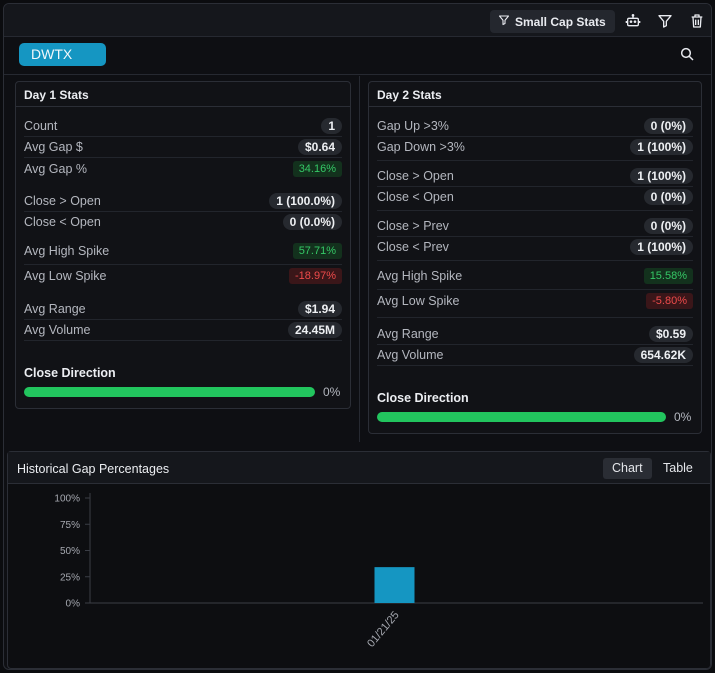 The height and width of the screenshot is (673, 715). I want to click on y-tick-label: 50%, so click(70, 551).